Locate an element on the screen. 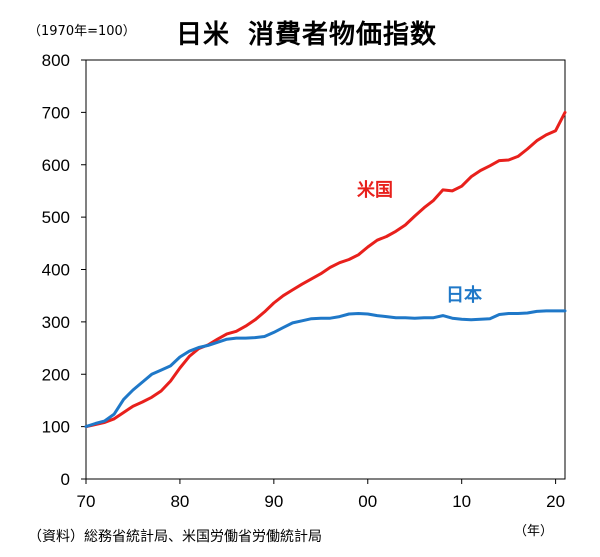  y-tick-label: 100 is located at coordinates (56, 427).